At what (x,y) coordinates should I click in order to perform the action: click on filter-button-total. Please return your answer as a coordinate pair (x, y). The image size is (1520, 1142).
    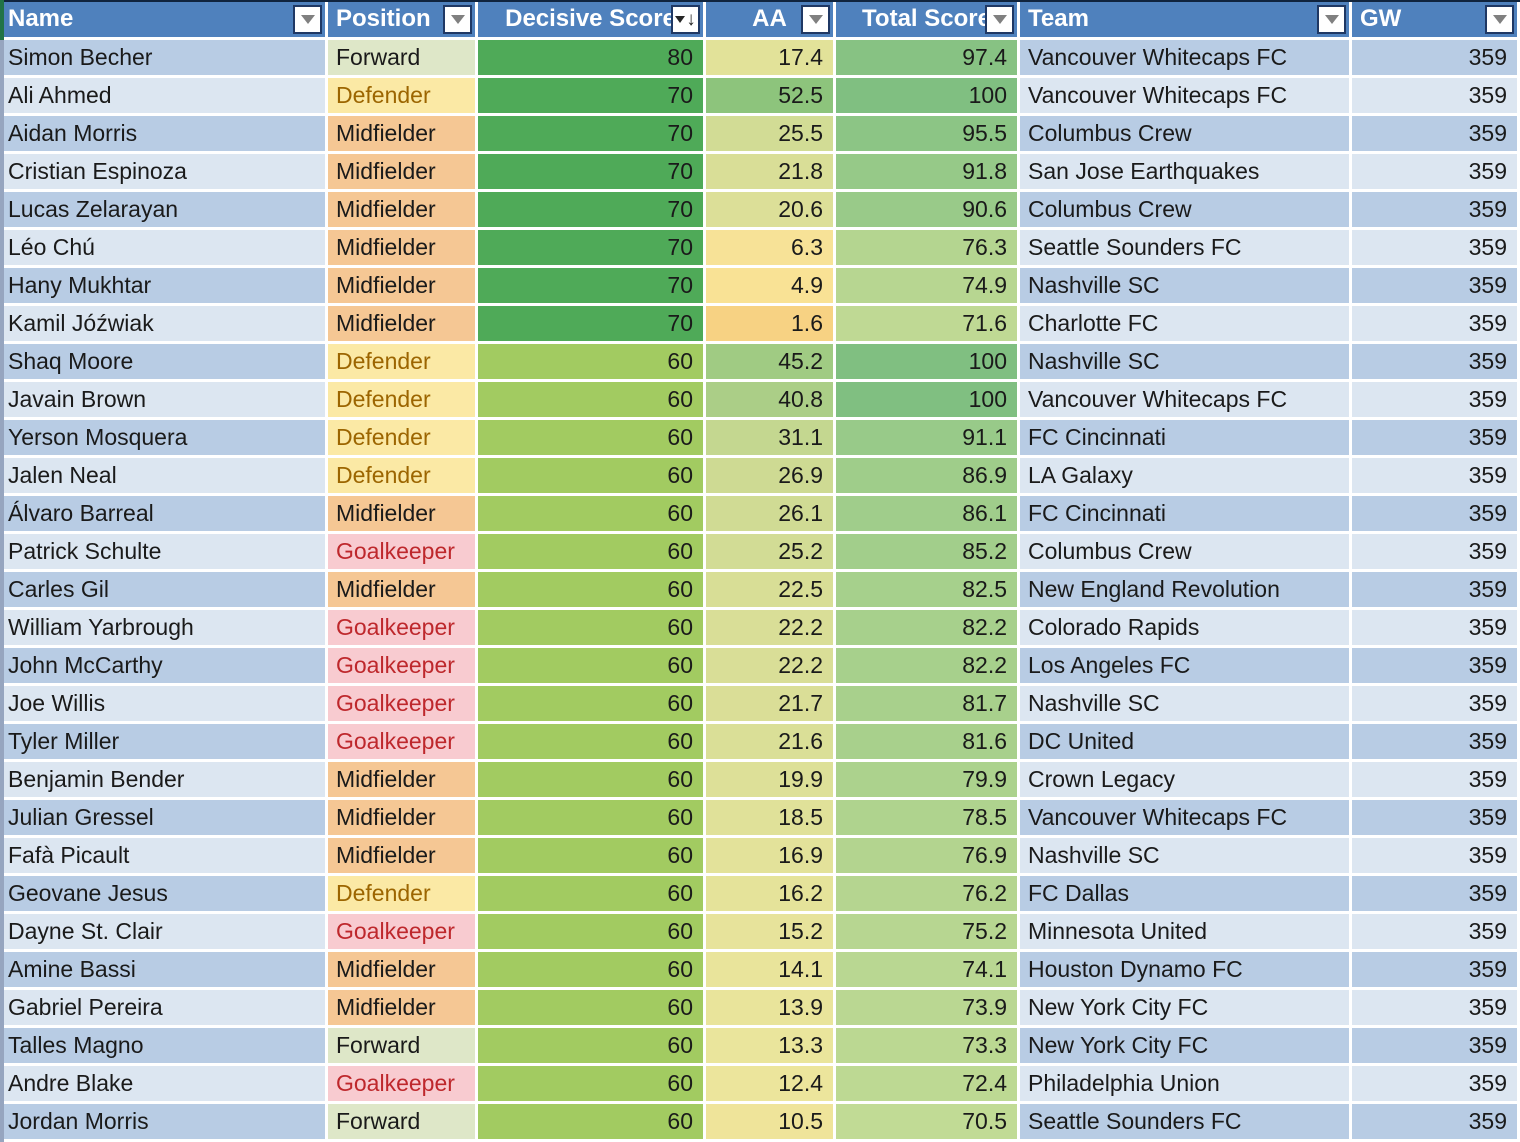
    Looking at the image, I should click on (999, 19).